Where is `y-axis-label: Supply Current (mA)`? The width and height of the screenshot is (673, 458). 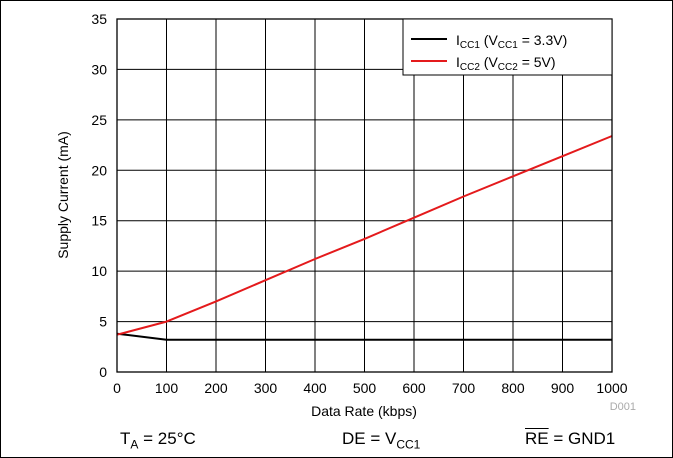 y-axis-label: Supply Current (mA) is located at coordinates (63, 195).